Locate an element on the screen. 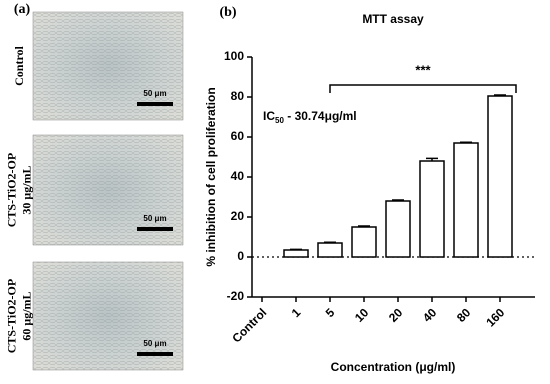 This screenshot has width=550, height=384. significance-label: *** is located at coordinates (423, 69).